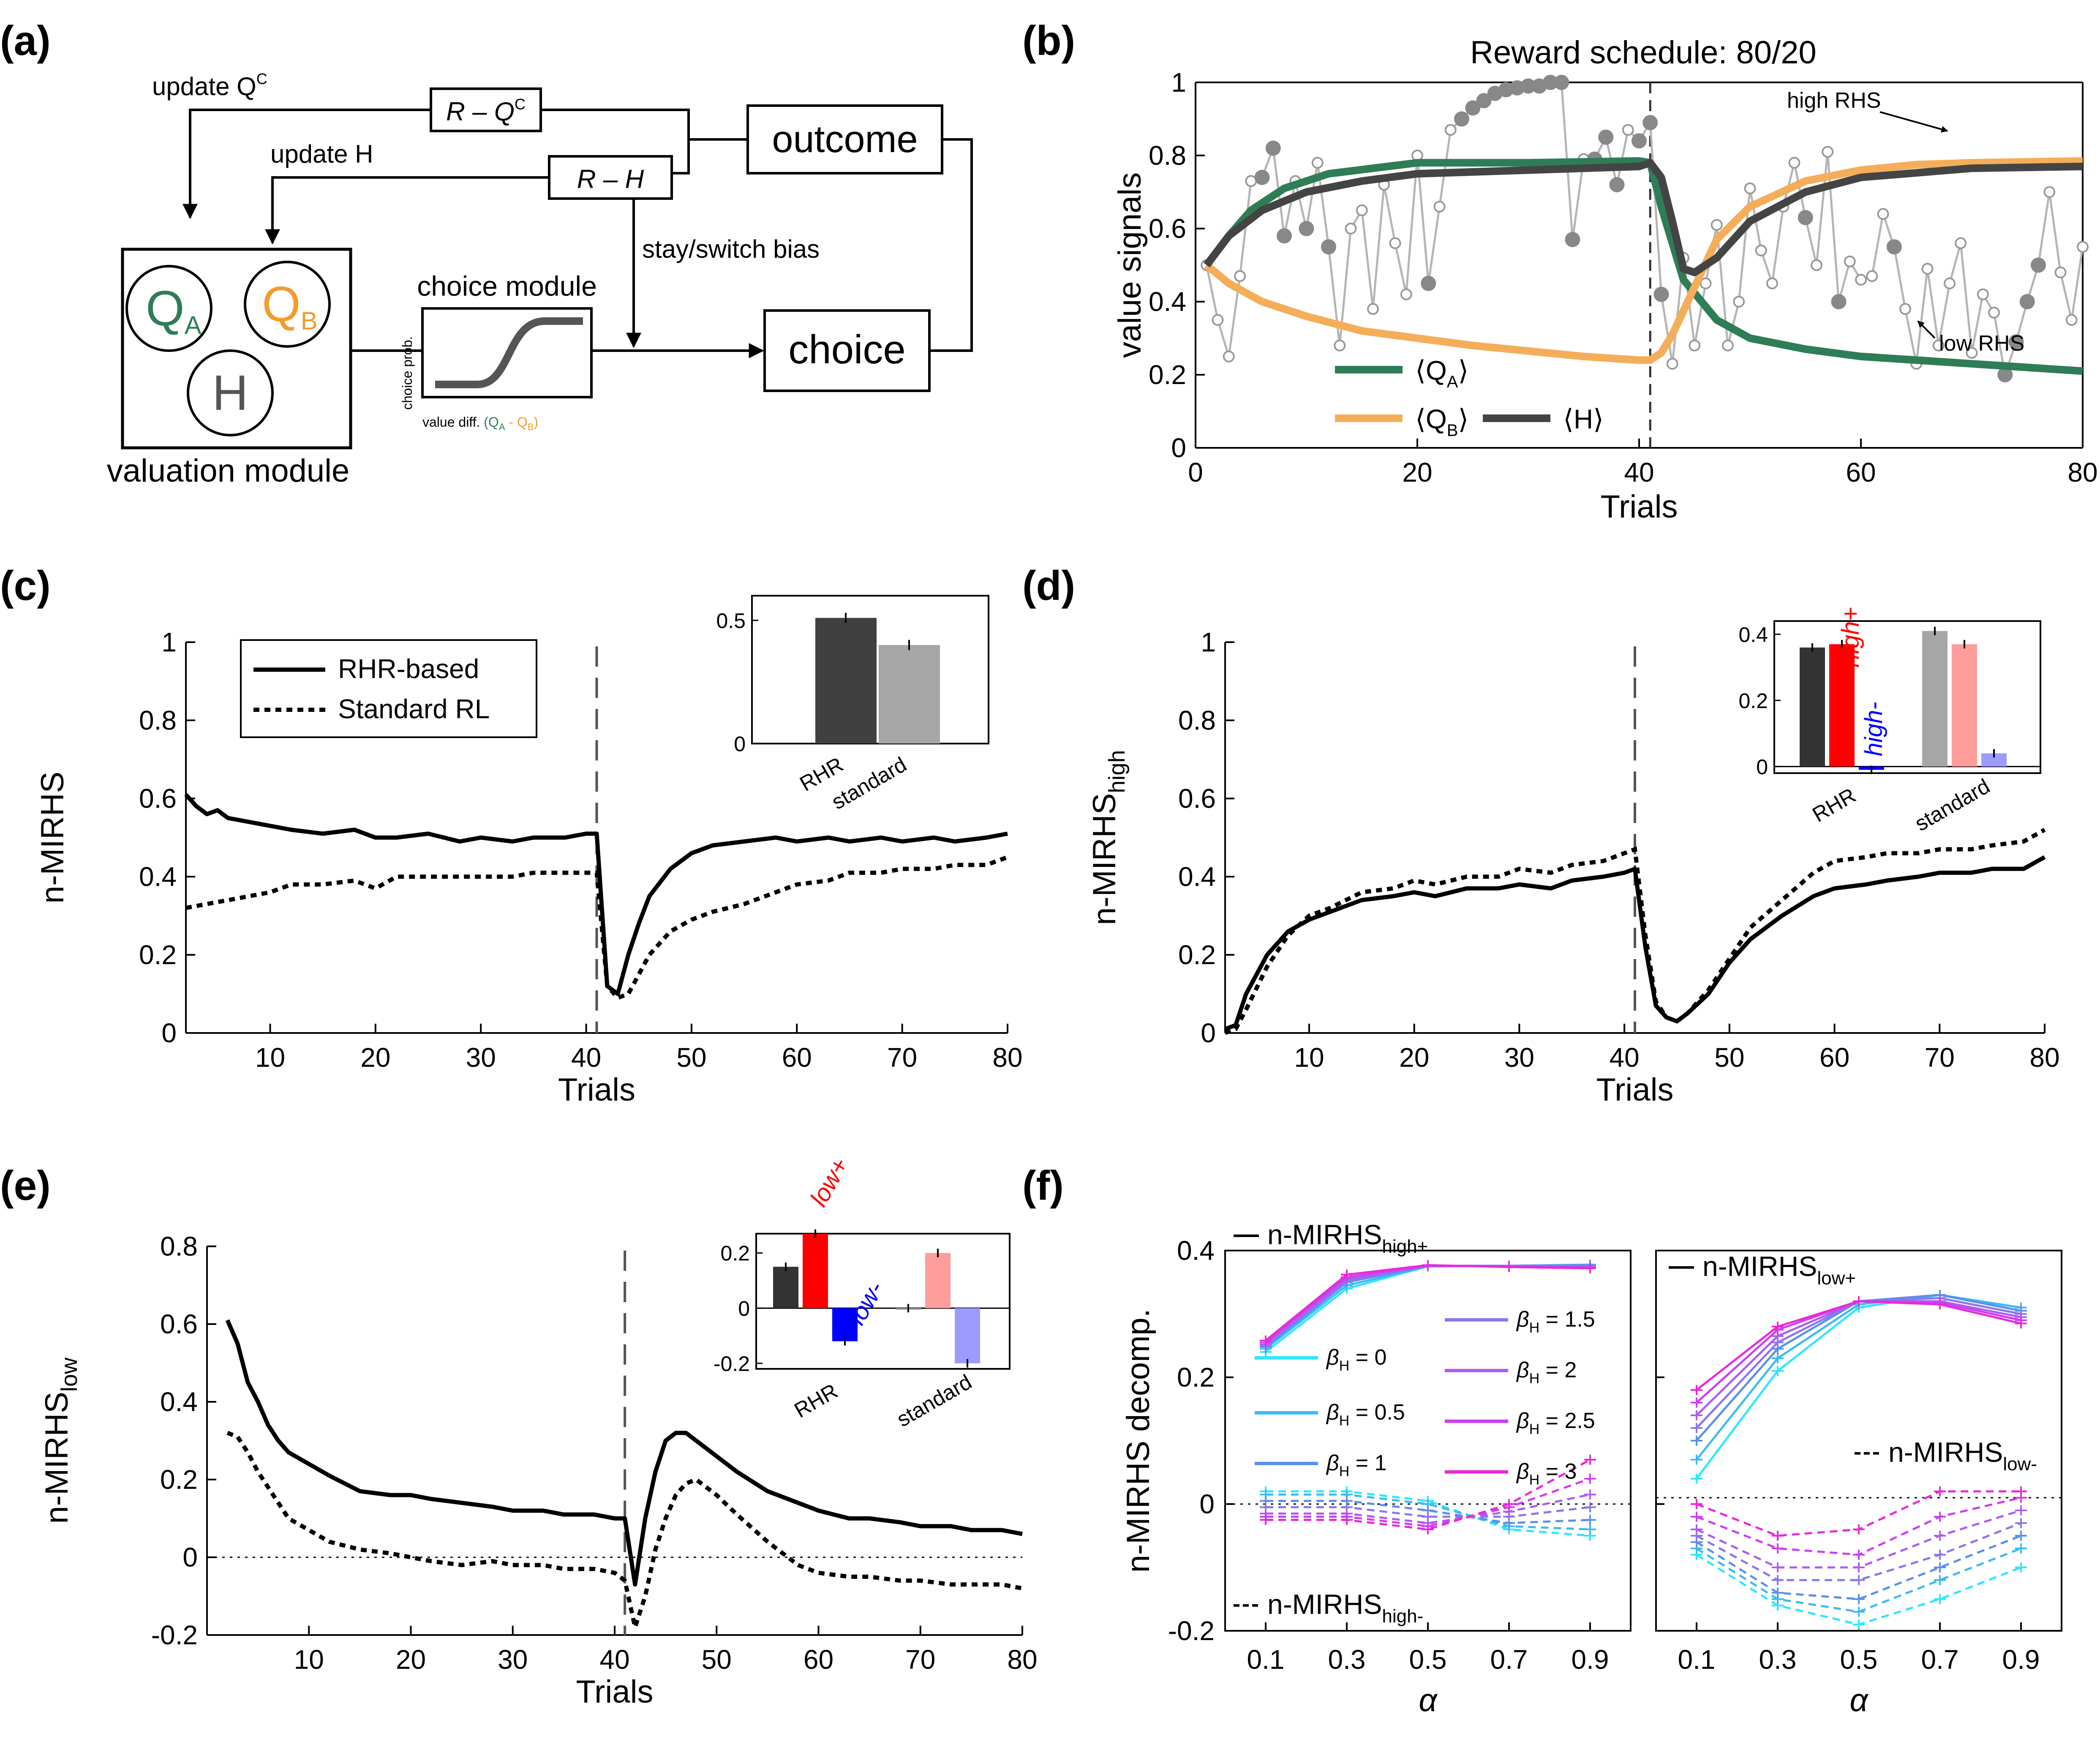  What do you see at coordinates (230, 392) in the screenshot?
I see `h-circle` at bounding box center [230, 392].